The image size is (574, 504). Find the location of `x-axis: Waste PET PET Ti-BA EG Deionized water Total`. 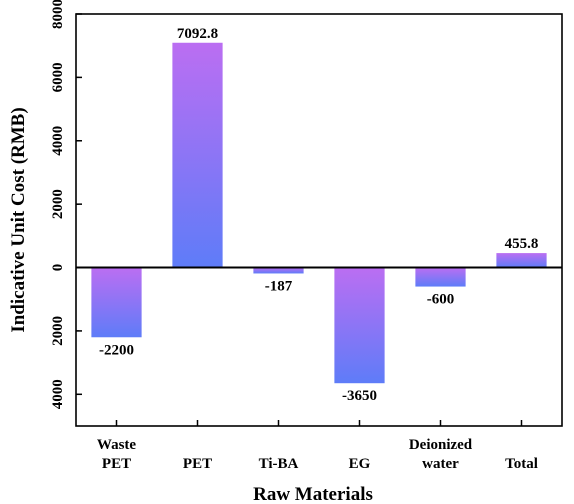

x-axis: Waste PET PET Ti-BA EG Deionized water Total is located at coordinates (317, 446).